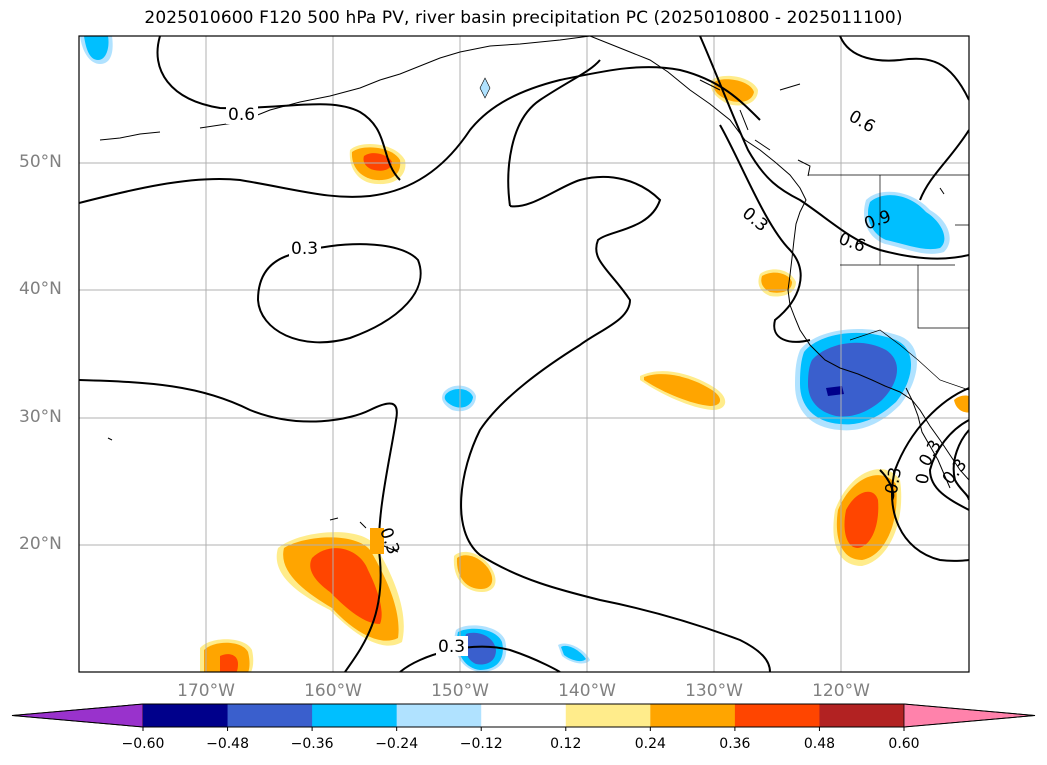 The width and height of the screenshot is (1047, 765). What do you see at coordinates (206, 691) in the screenshot?
I see `lon-label-170w: 170°W` at bounding box center [206, 691].